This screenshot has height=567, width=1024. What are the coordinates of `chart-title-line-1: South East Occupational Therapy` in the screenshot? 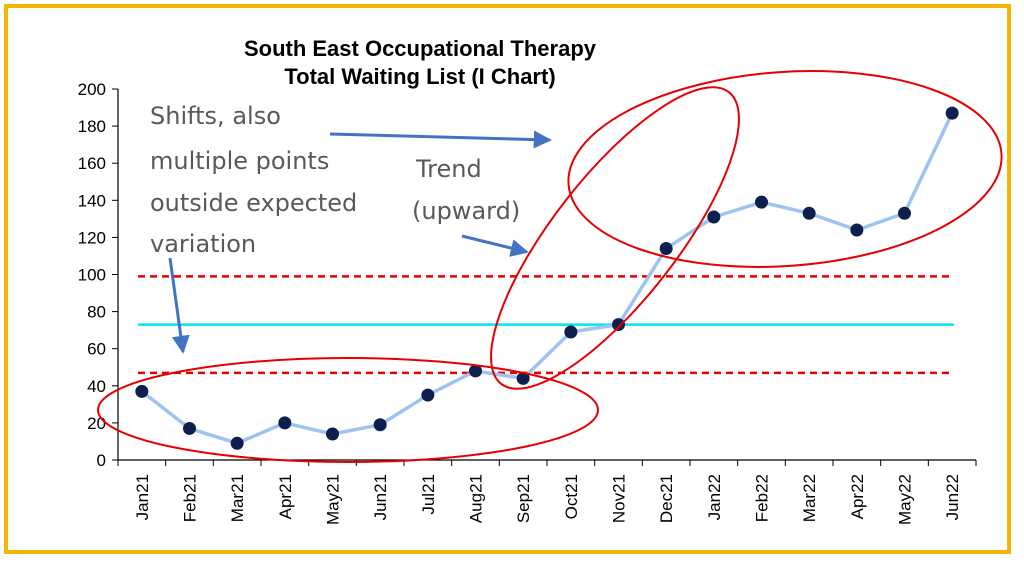 It's located at (420, 48).